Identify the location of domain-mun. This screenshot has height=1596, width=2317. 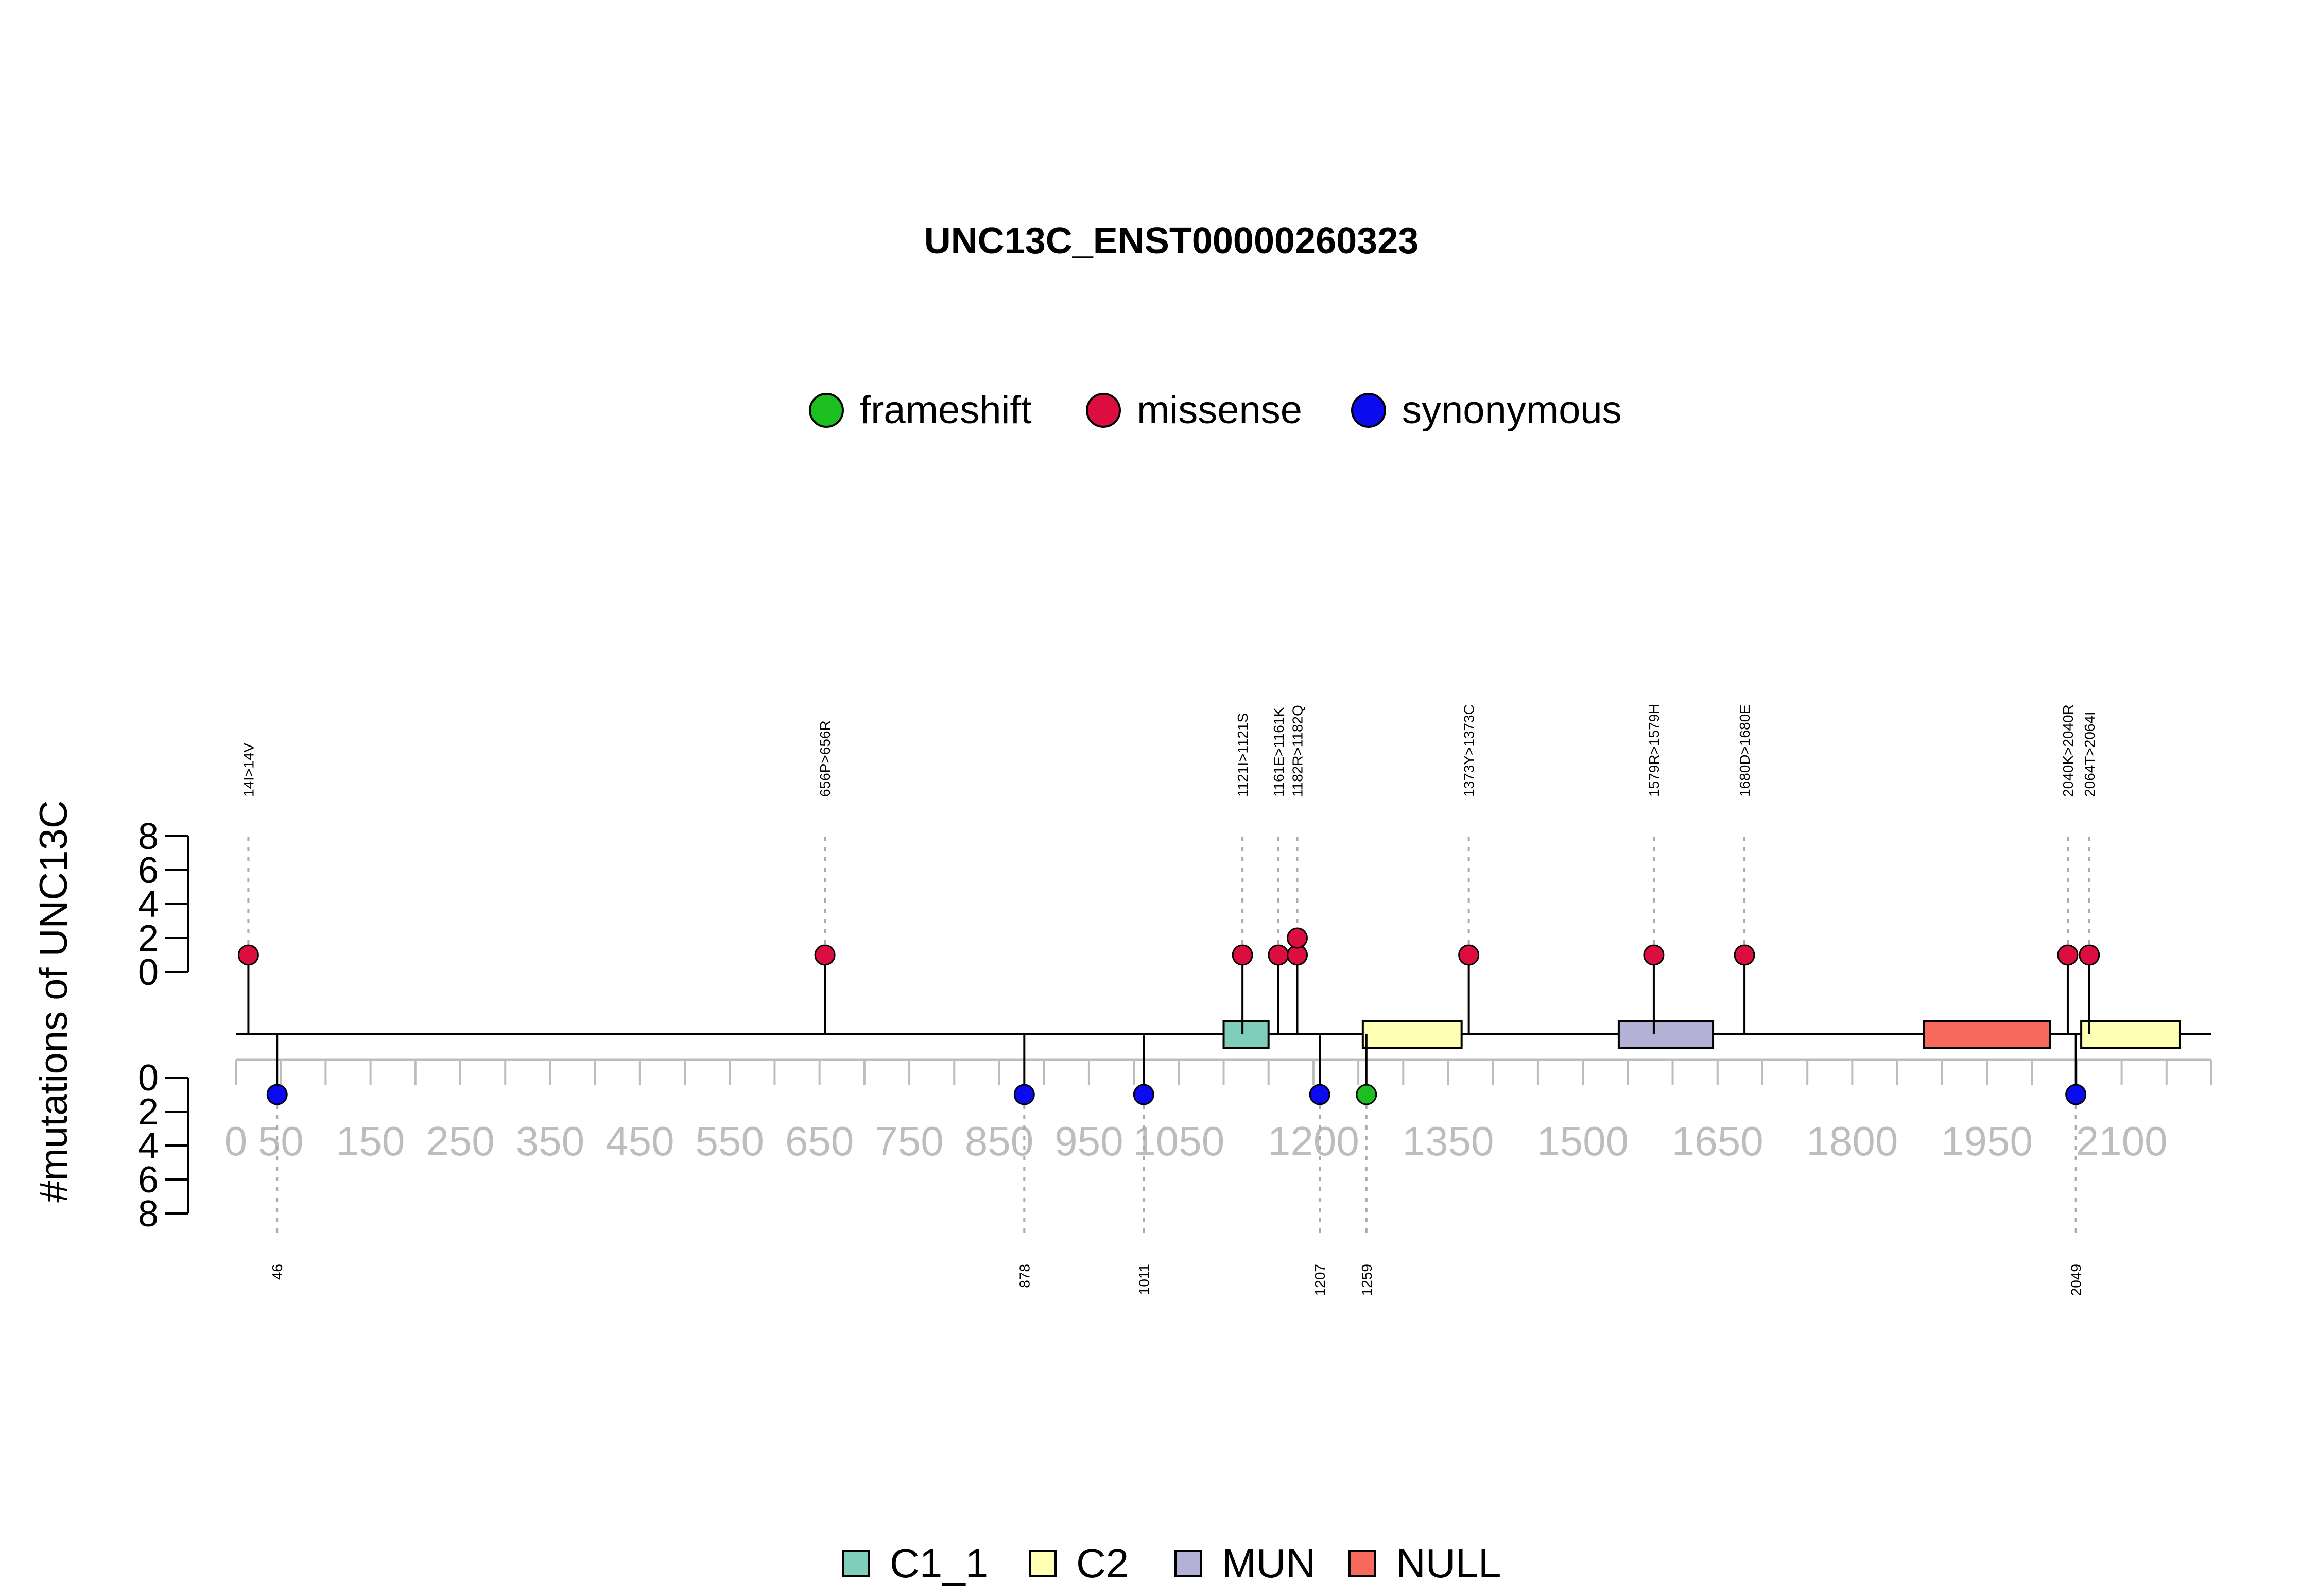
(1666, 1034).